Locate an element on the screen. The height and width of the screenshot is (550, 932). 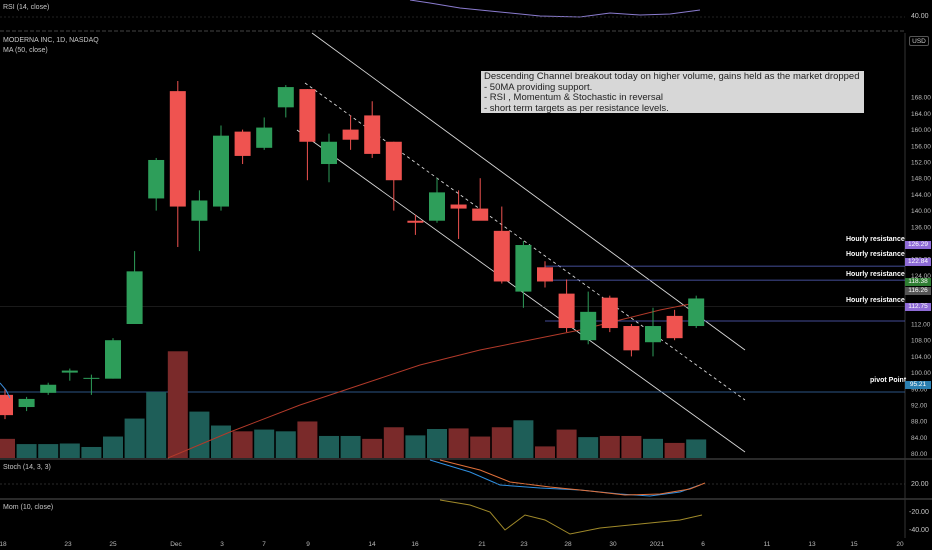
rsi-line is located at coordinates (555, 9).